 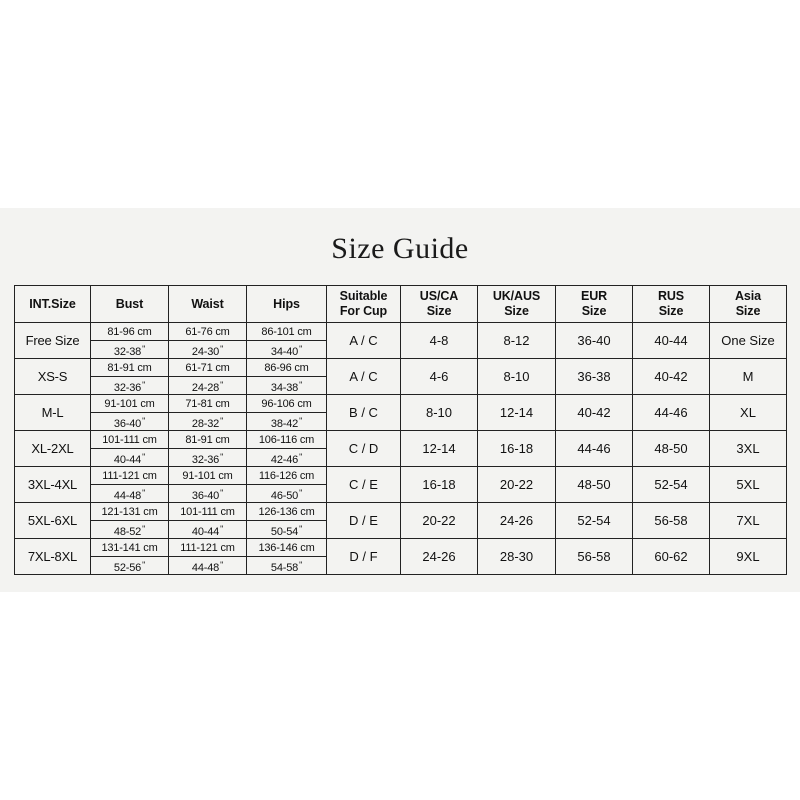 What do you see at coordinates (671, 311) in the screenshot?
I see `column-header-rus-line2: Size` at bounding box center [671, 311].